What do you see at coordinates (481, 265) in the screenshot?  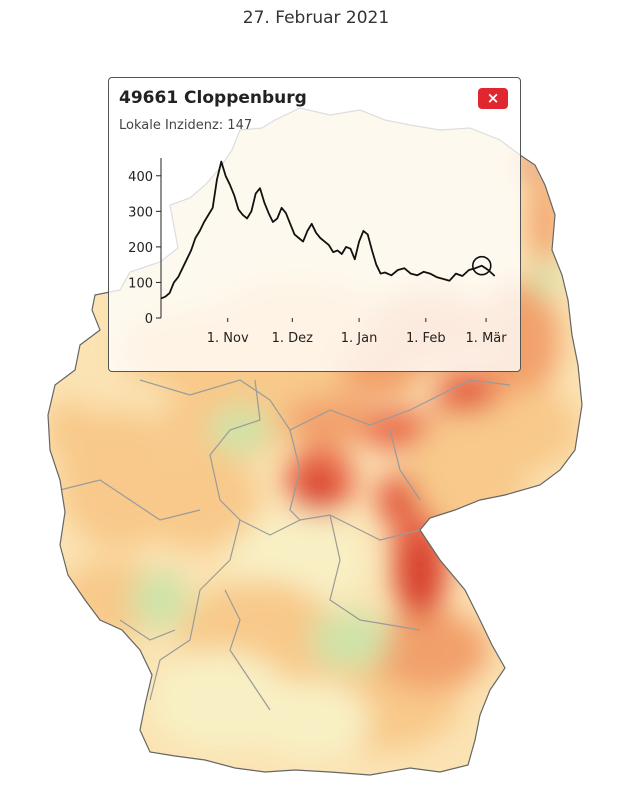 I see `current-value-marker` at bounding box center [481, 265].